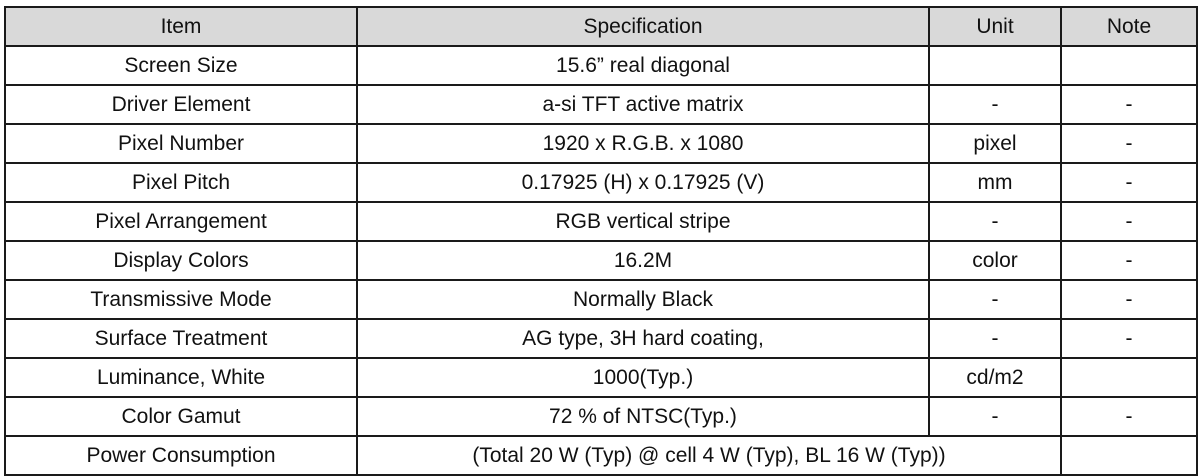  Describe the element at coordinates (995, 260) in the screenshot. I see `cell-unit: color` at that location.